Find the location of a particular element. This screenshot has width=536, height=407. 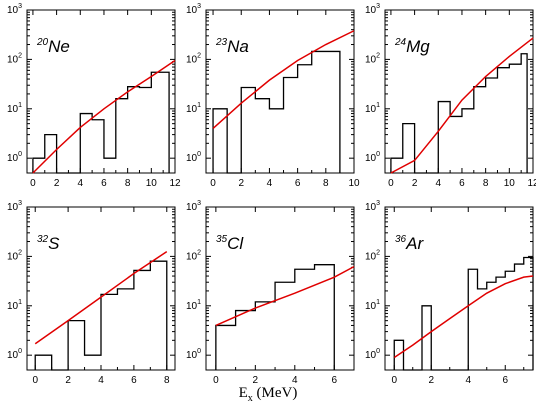

panel-mg: 0 2 4 6 8 10 12 100 10¹ 10² 10³ 24Mg is located at coordinates (450, 96).